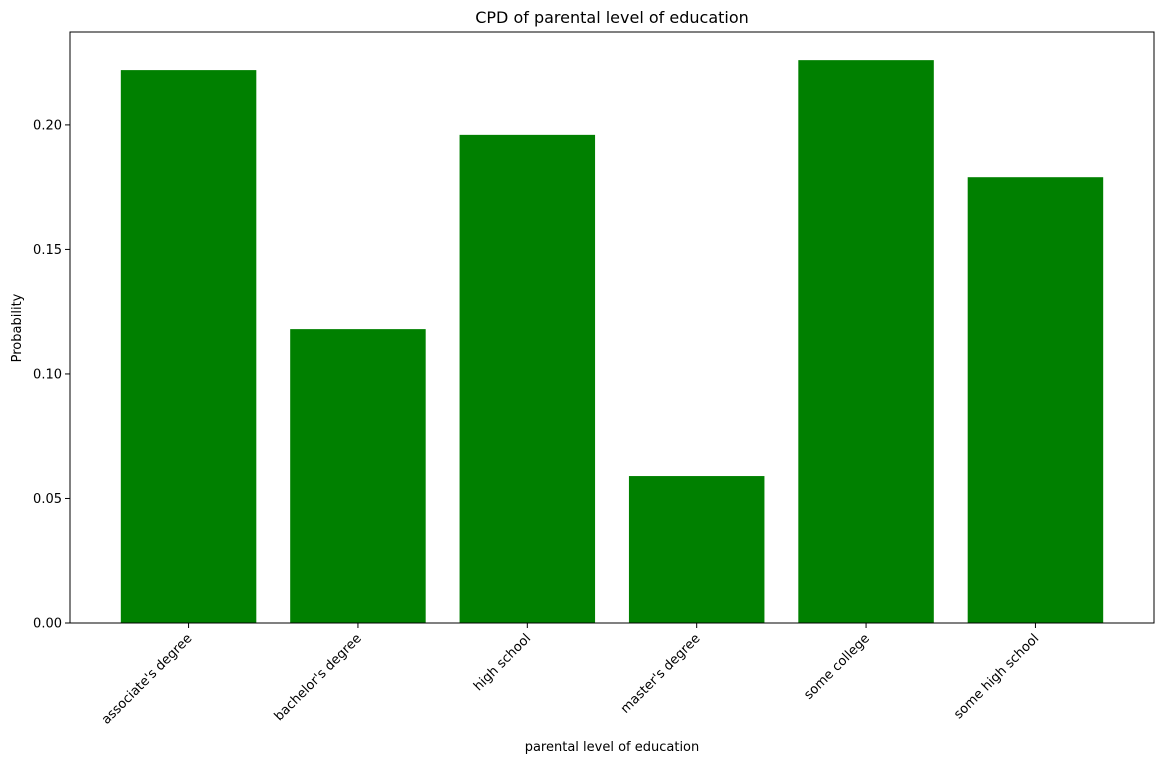  What do you see at coordinates (47, 374) in the screenshot?
I see `y-tick-label: 0.10` at bounding box center [47, 374].